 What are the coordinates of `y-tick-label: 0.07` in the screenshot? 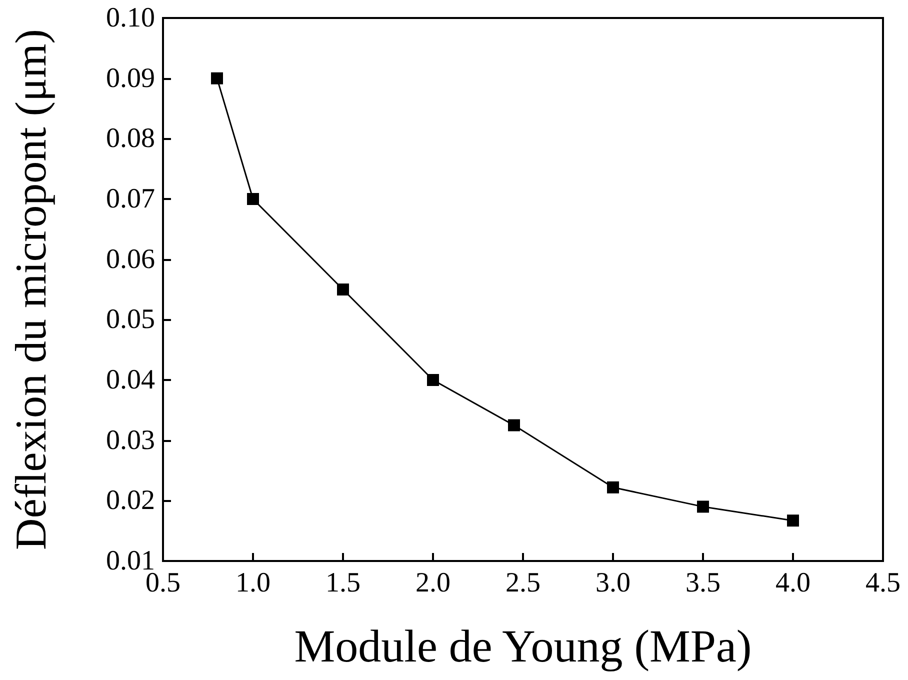 It's located at (130, 199).